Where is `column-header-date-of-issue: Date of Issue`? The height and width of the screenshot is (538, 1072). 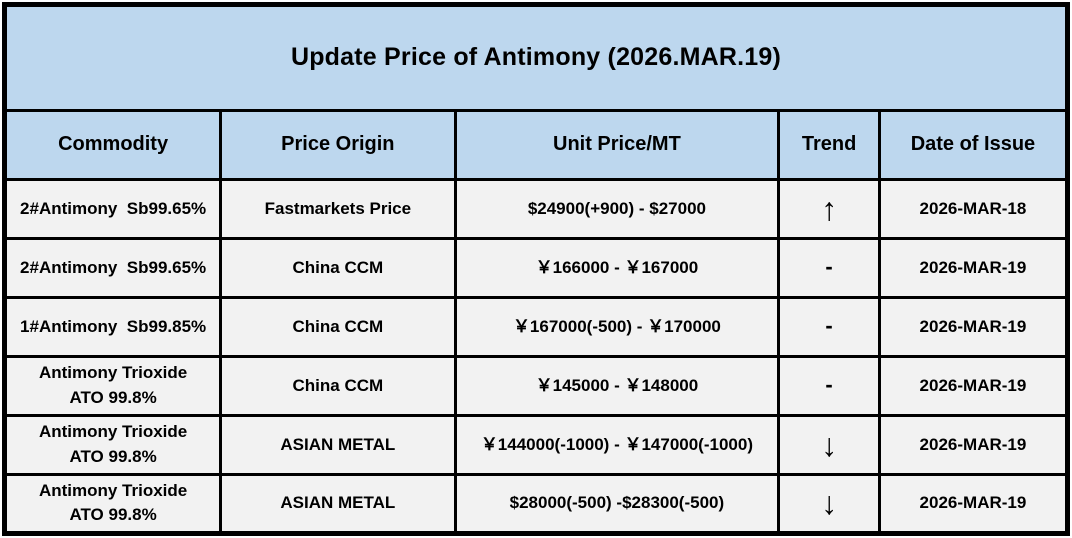
column-header-date-of-issue: Date of Issue is located at coordinates (973, 144).